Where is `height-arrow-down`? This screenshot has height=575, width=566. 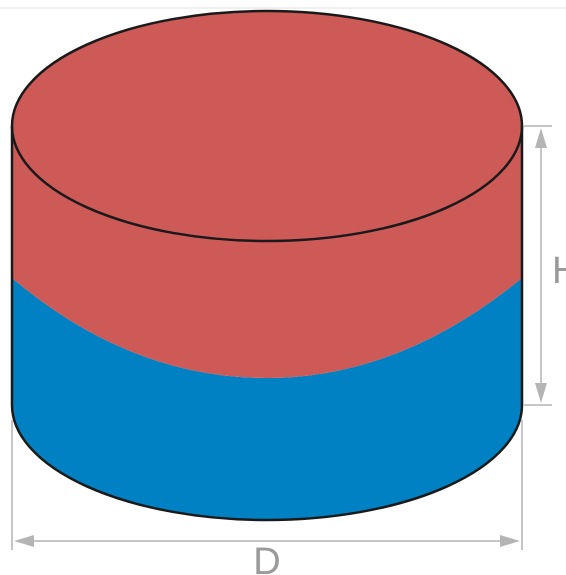 height-arrow-down is located at coordinates (541, 393).